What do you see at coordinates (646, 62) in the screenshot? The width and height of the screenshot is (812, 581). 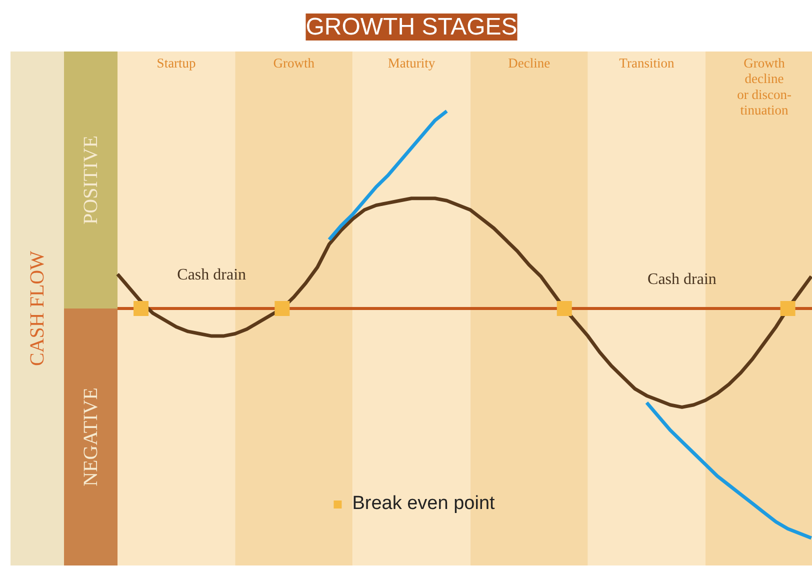 I see `x-tick-label: Transition` at bounding box center [646, 62].